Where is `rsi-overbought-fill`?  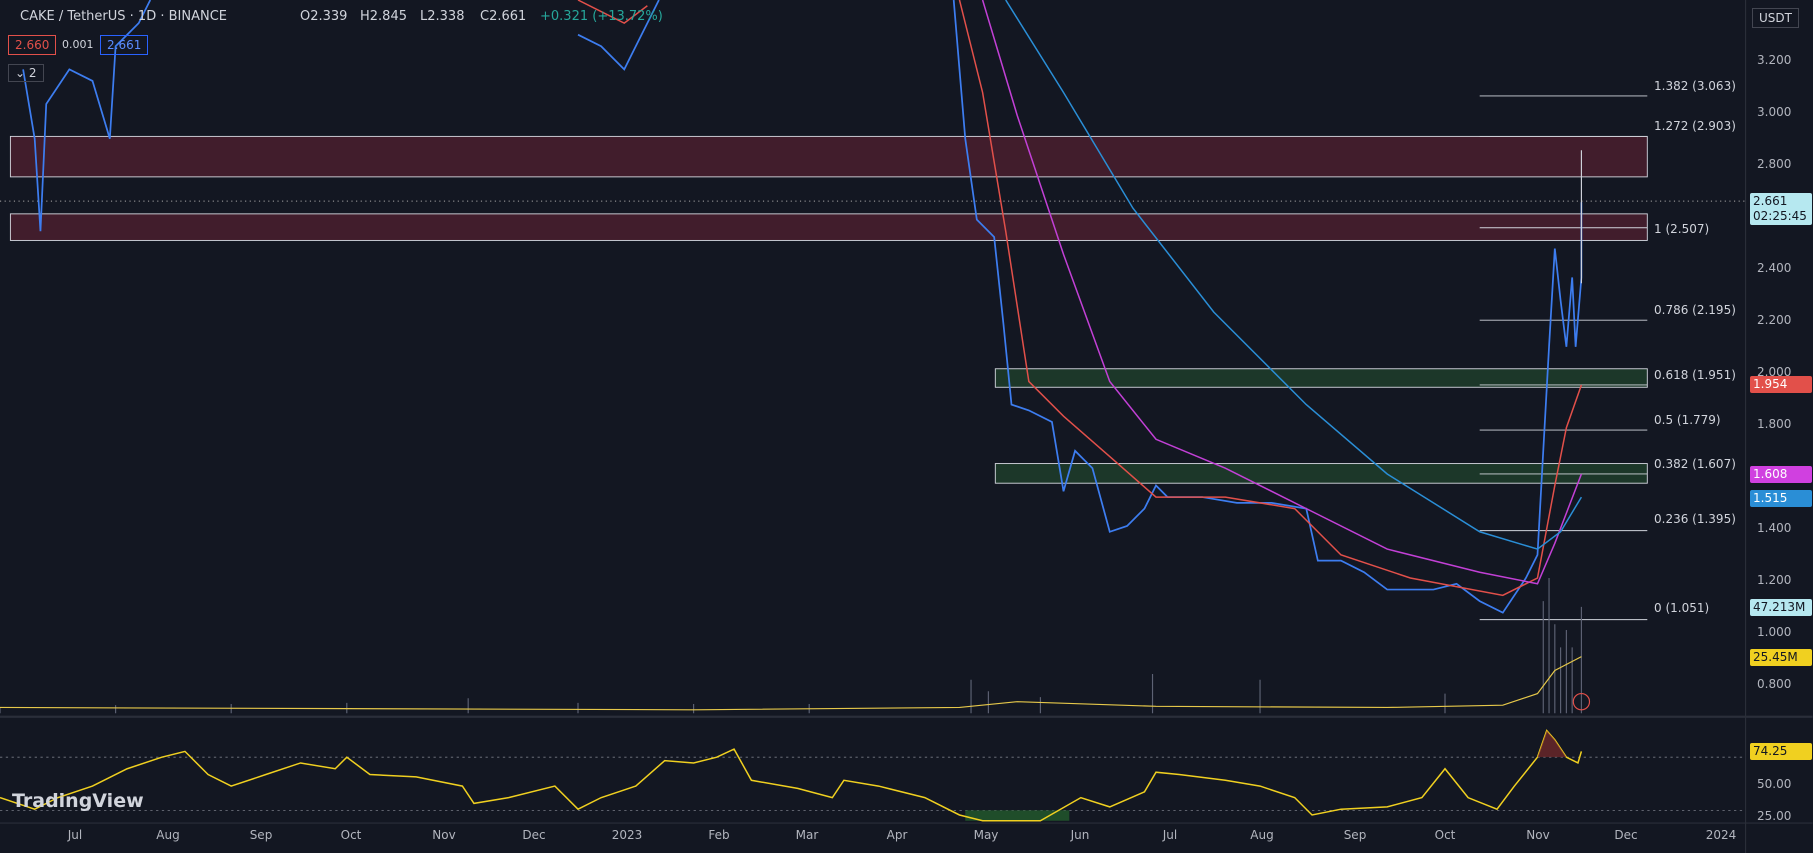
rsi-overbought-fill is located at coordinates (1552, 744).